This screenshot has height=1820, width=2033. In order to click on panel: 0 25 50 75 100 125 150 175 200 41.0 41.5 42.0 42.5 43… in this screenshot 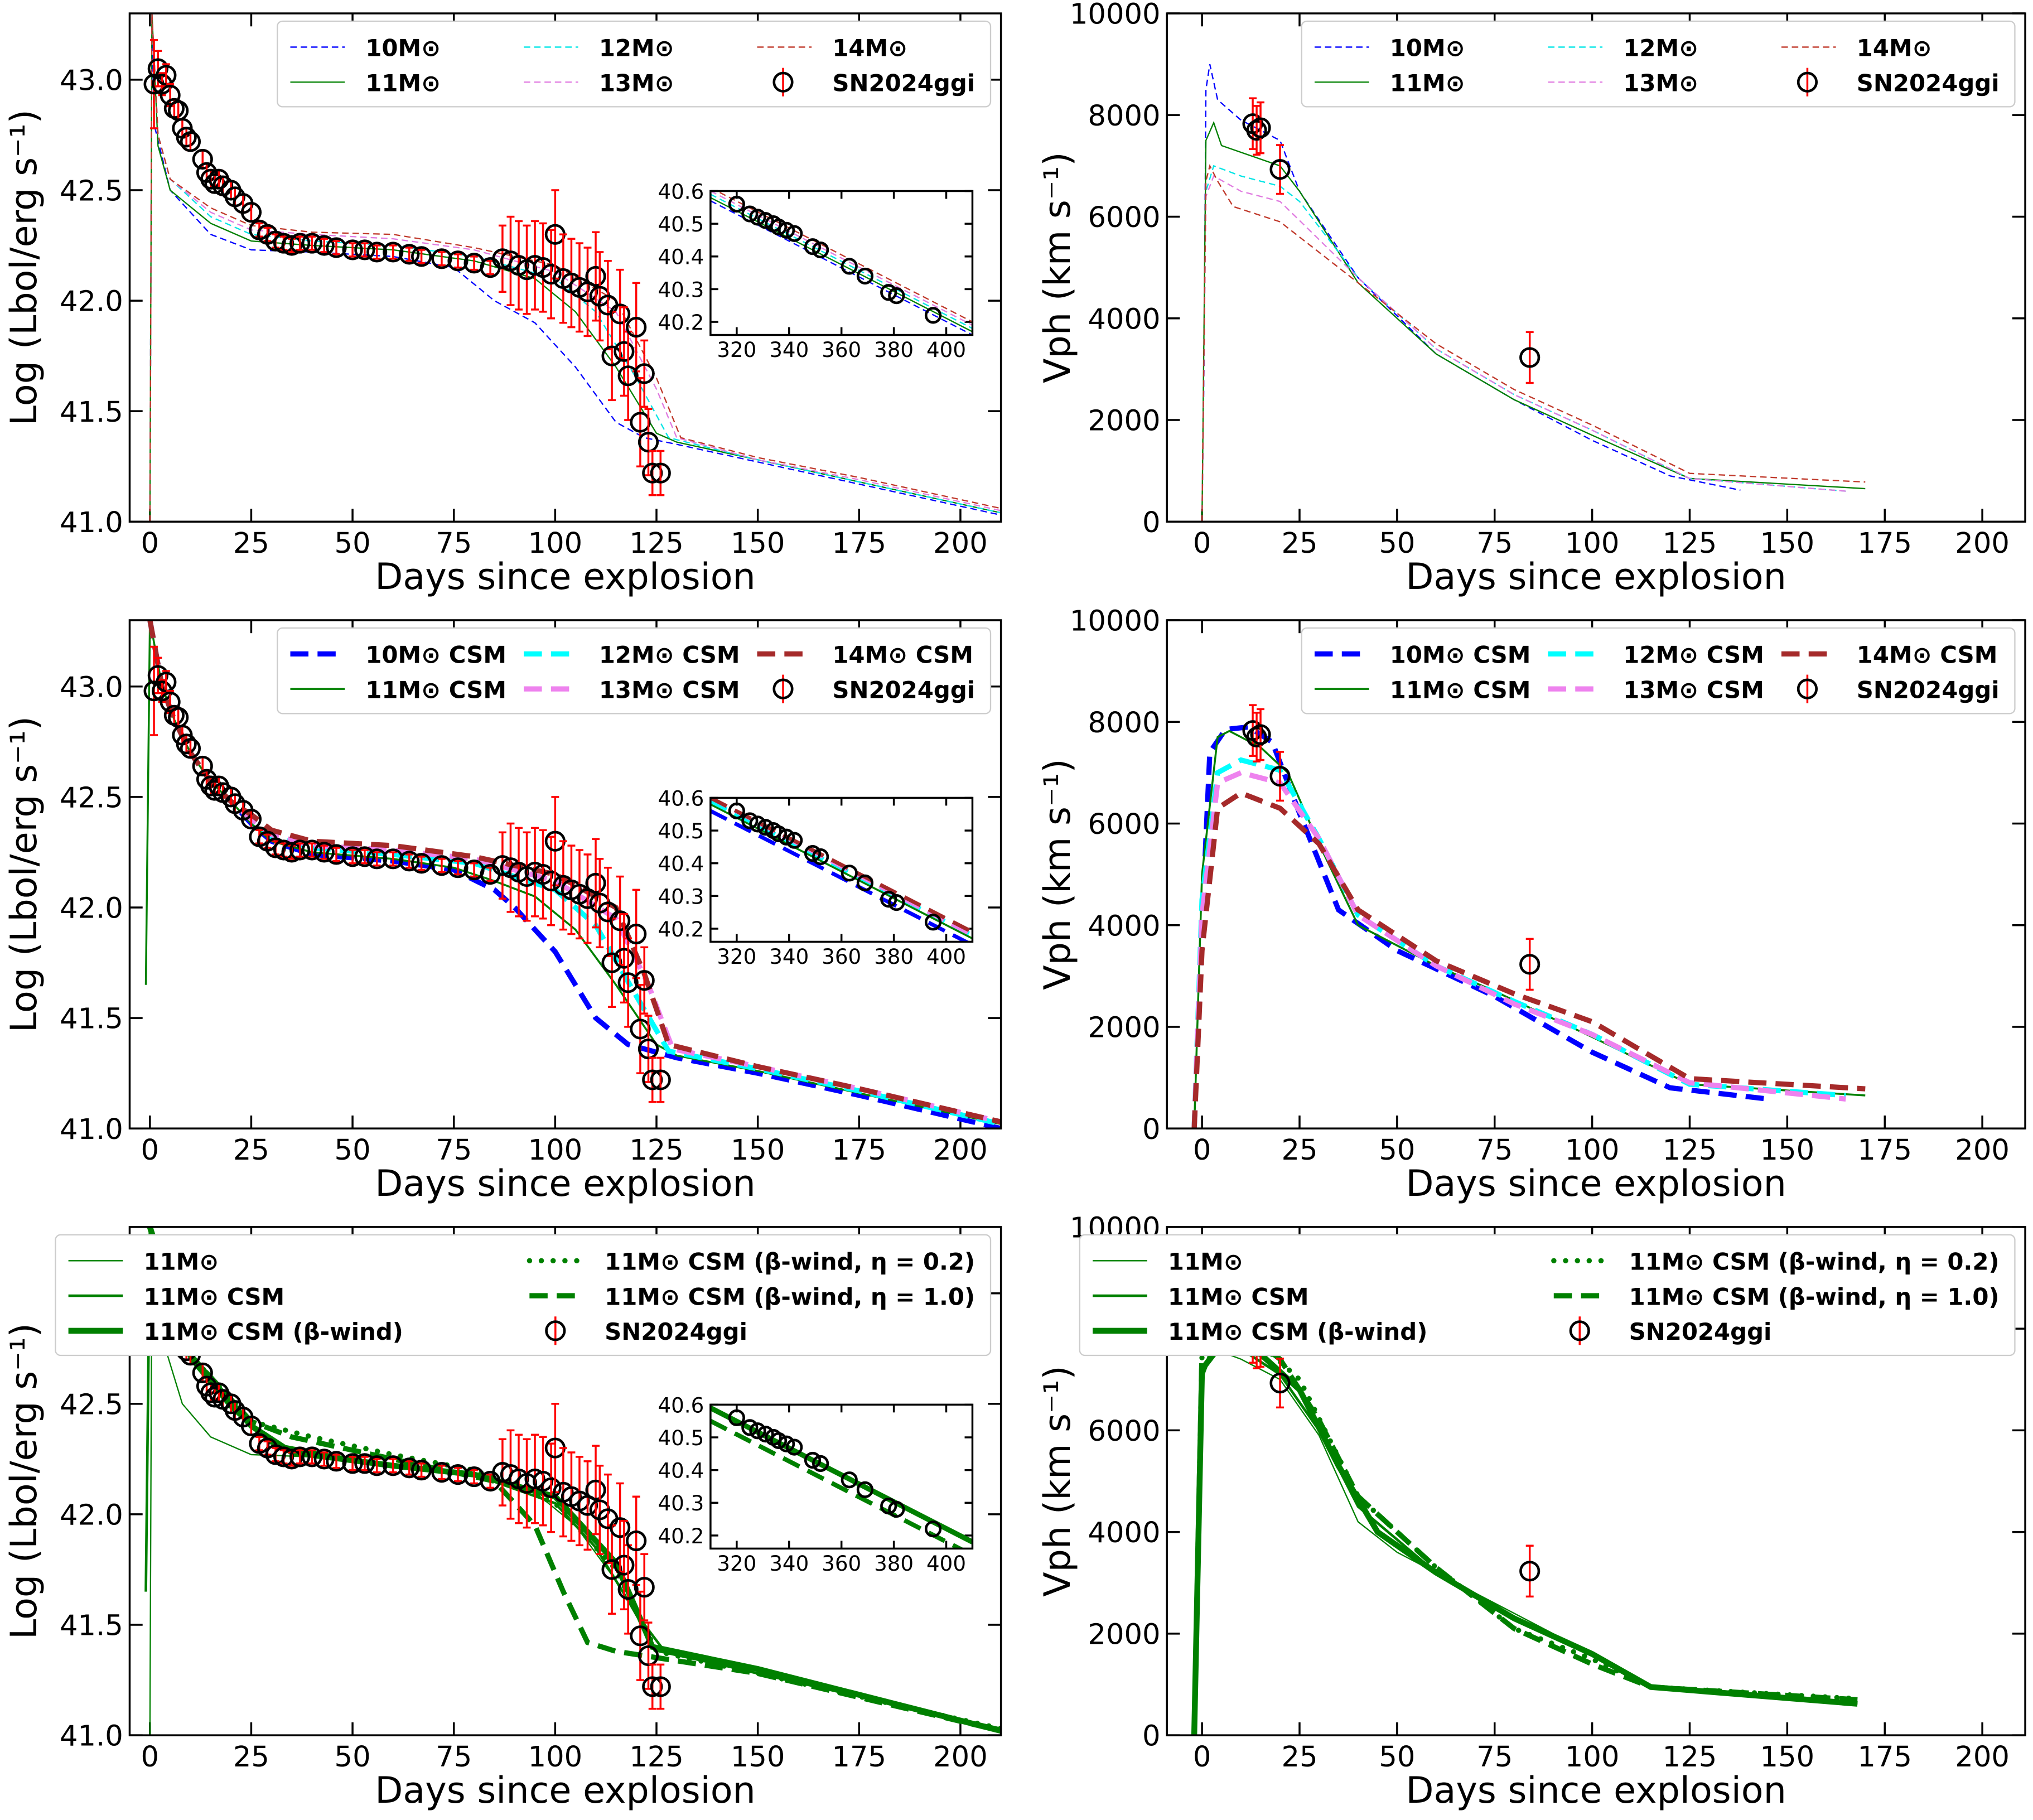, I will do `click(531, 286)`.